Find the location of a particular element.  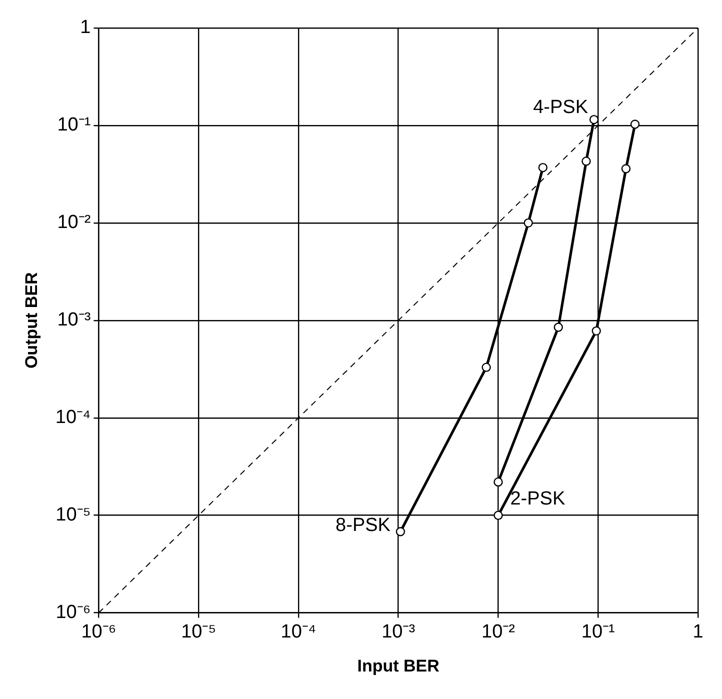

x-tick-label: 10⁻⁶ is located at coordinates (98, 631).